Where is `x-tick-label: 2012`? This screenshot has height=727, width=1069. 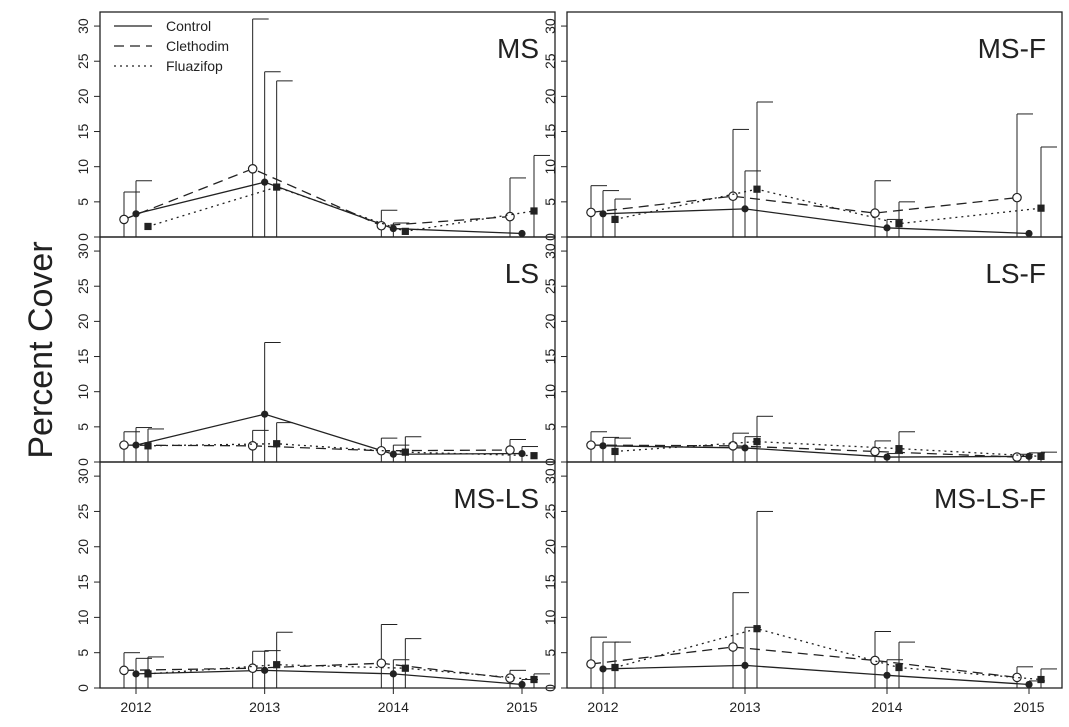 x-tick-label: 2012 is located at coordinates (135, 707).